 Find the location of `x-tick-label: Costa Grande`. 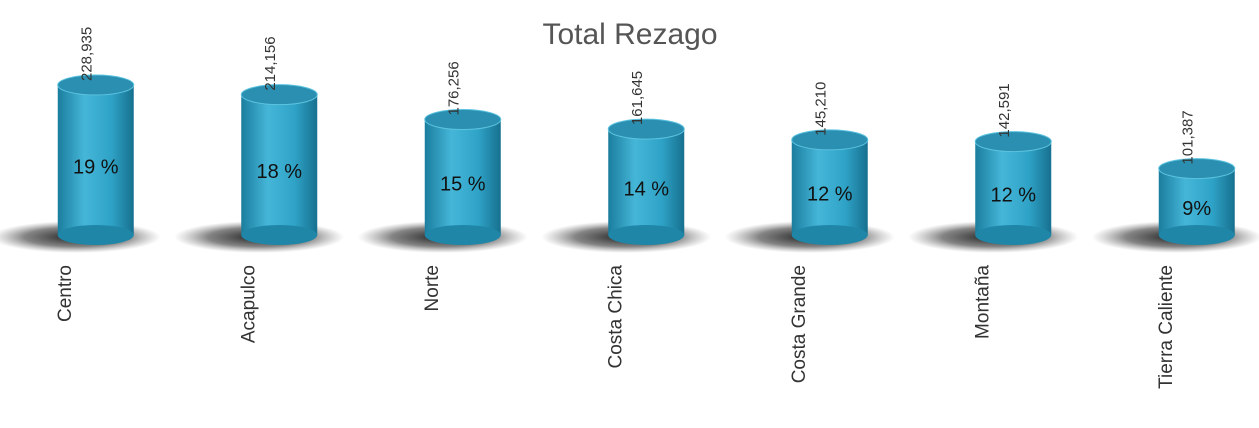

x-tick-label: Costa Grande is located at coordinates (799, 324).